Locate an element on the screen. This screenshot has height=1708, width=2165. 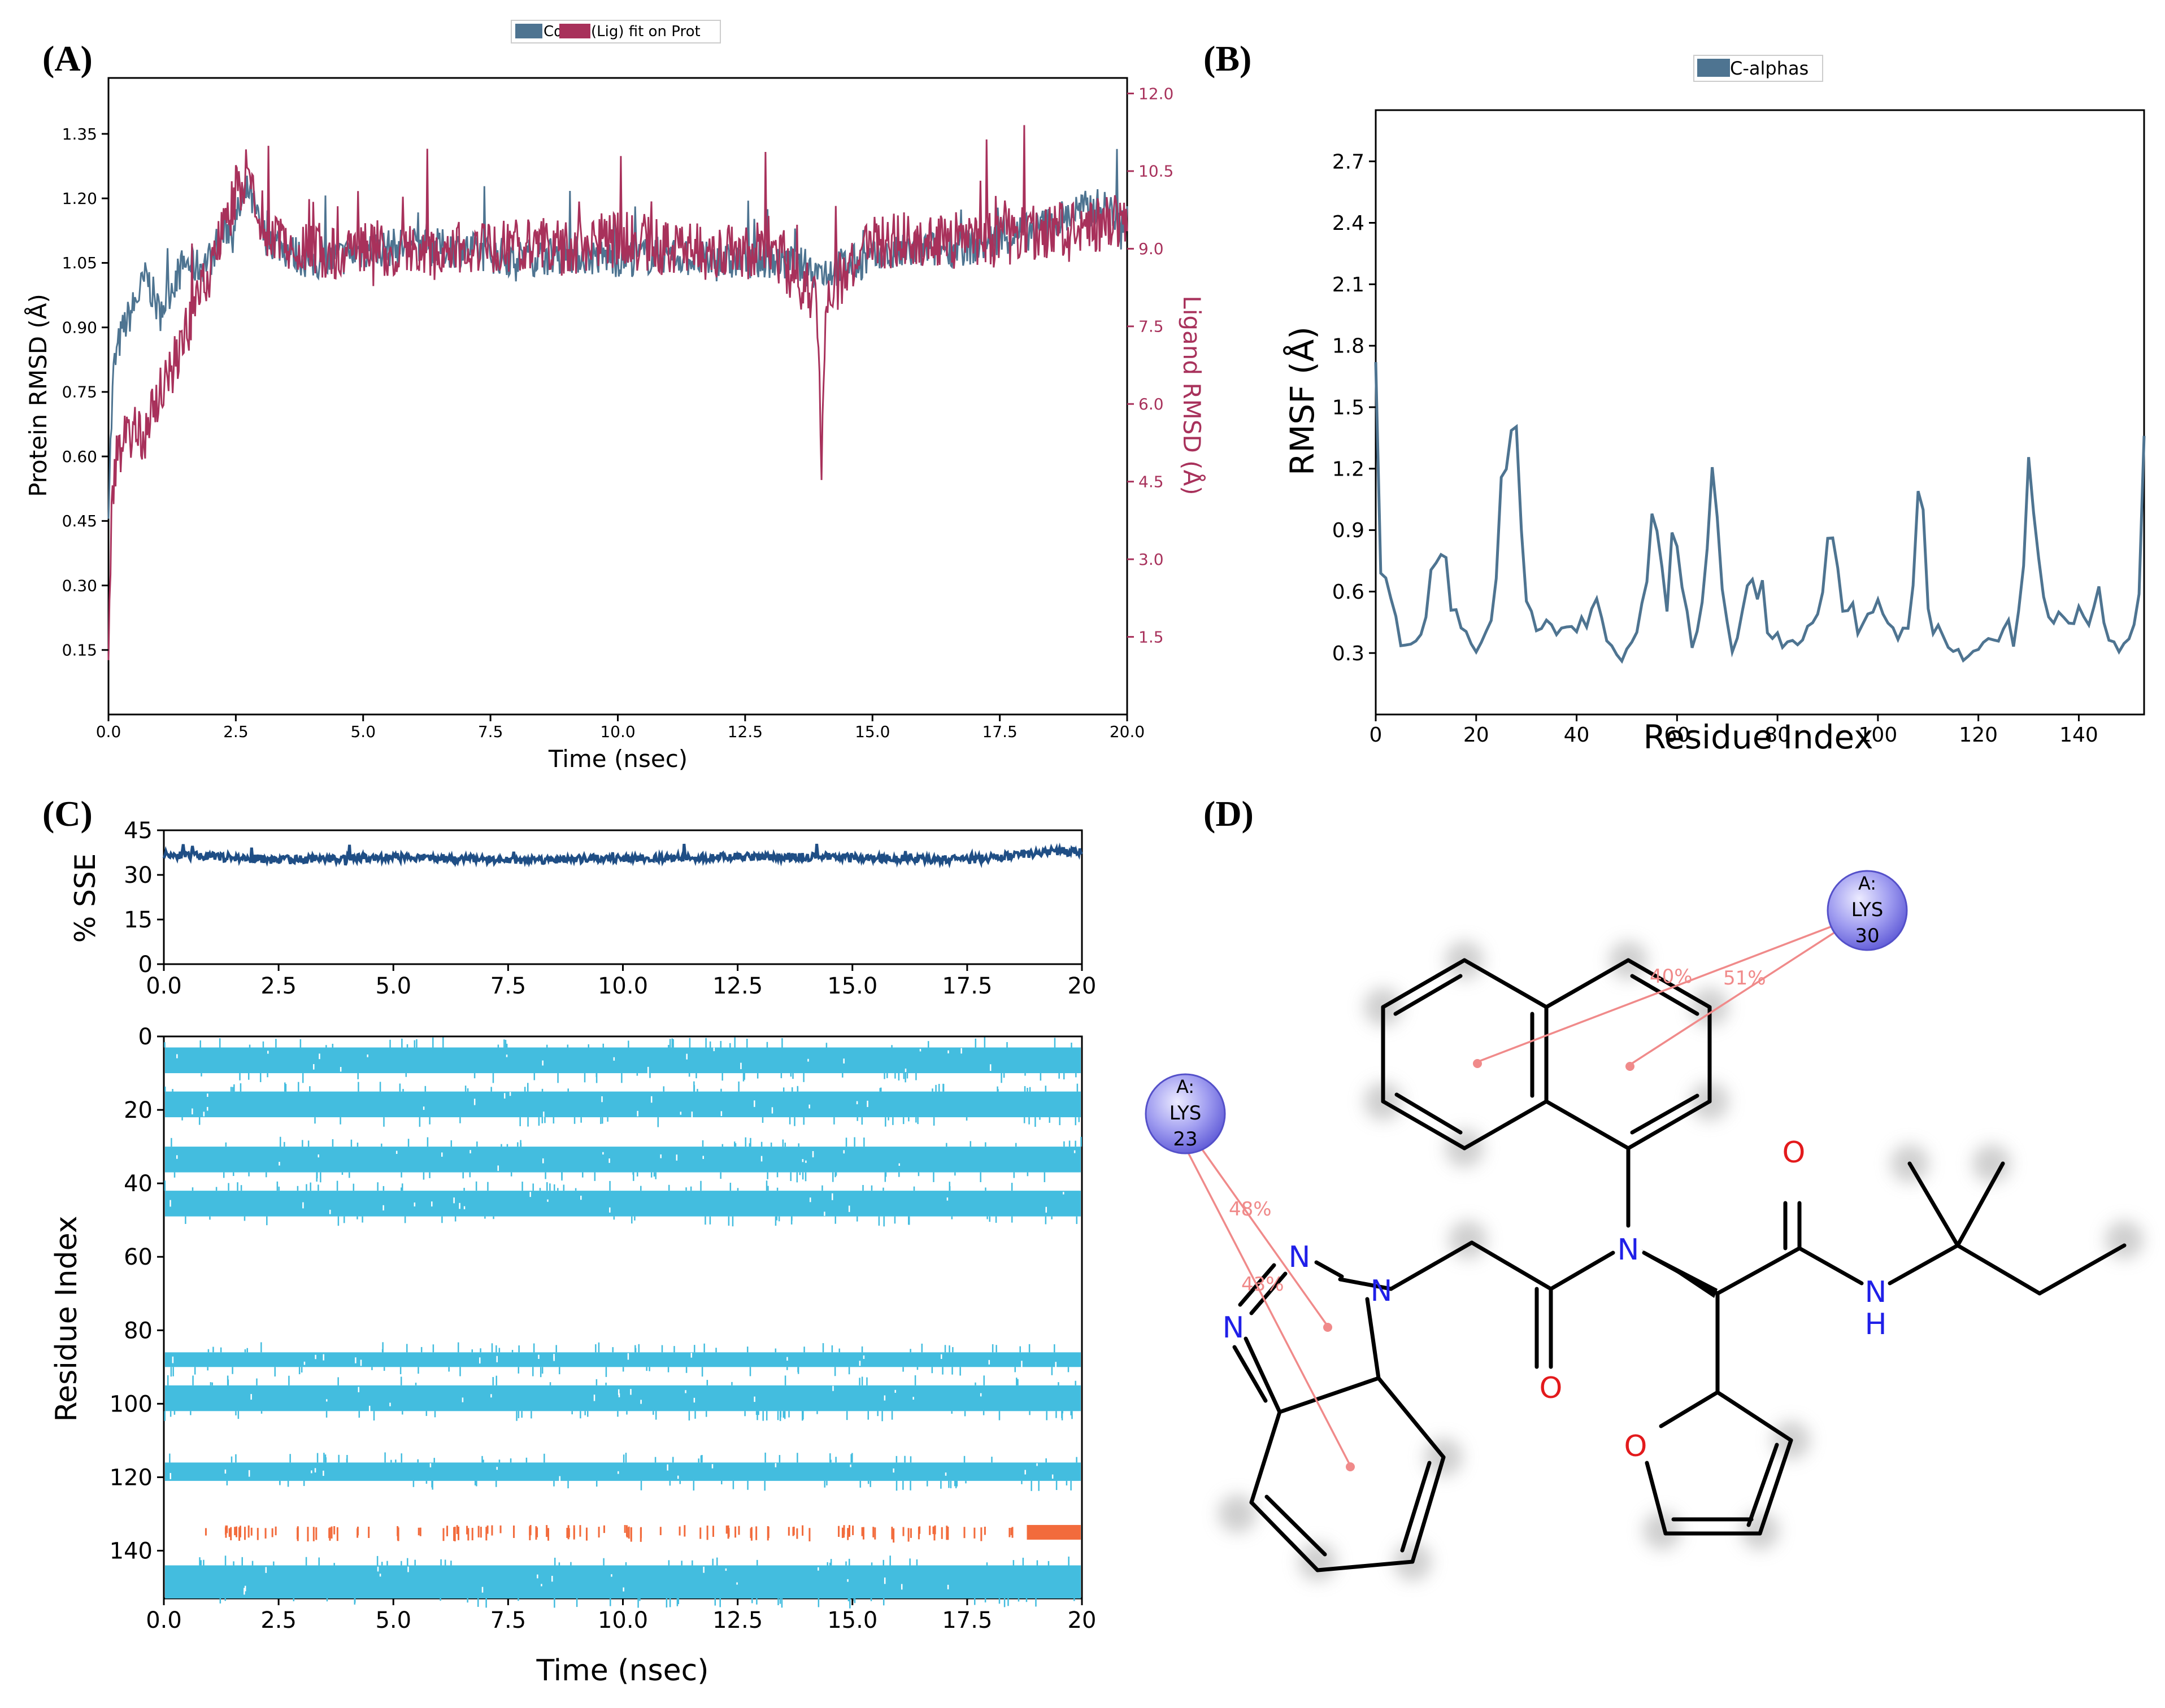
rmsd-right-y-tick-label: 3.0 is located at coordinates (1151, 559).